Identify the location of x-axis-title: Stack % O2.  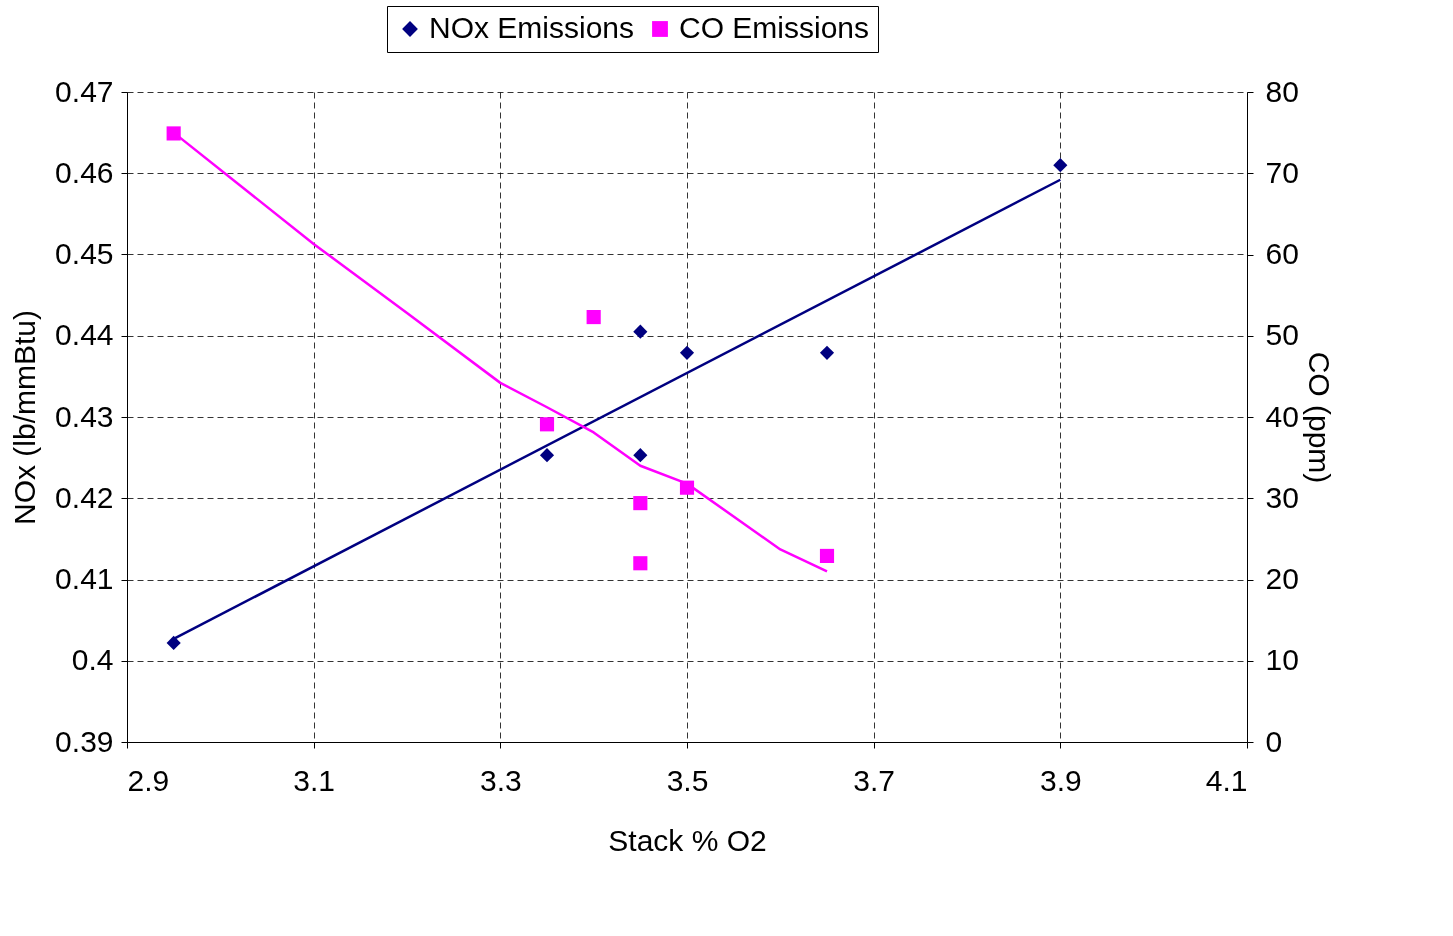
(687, 840).